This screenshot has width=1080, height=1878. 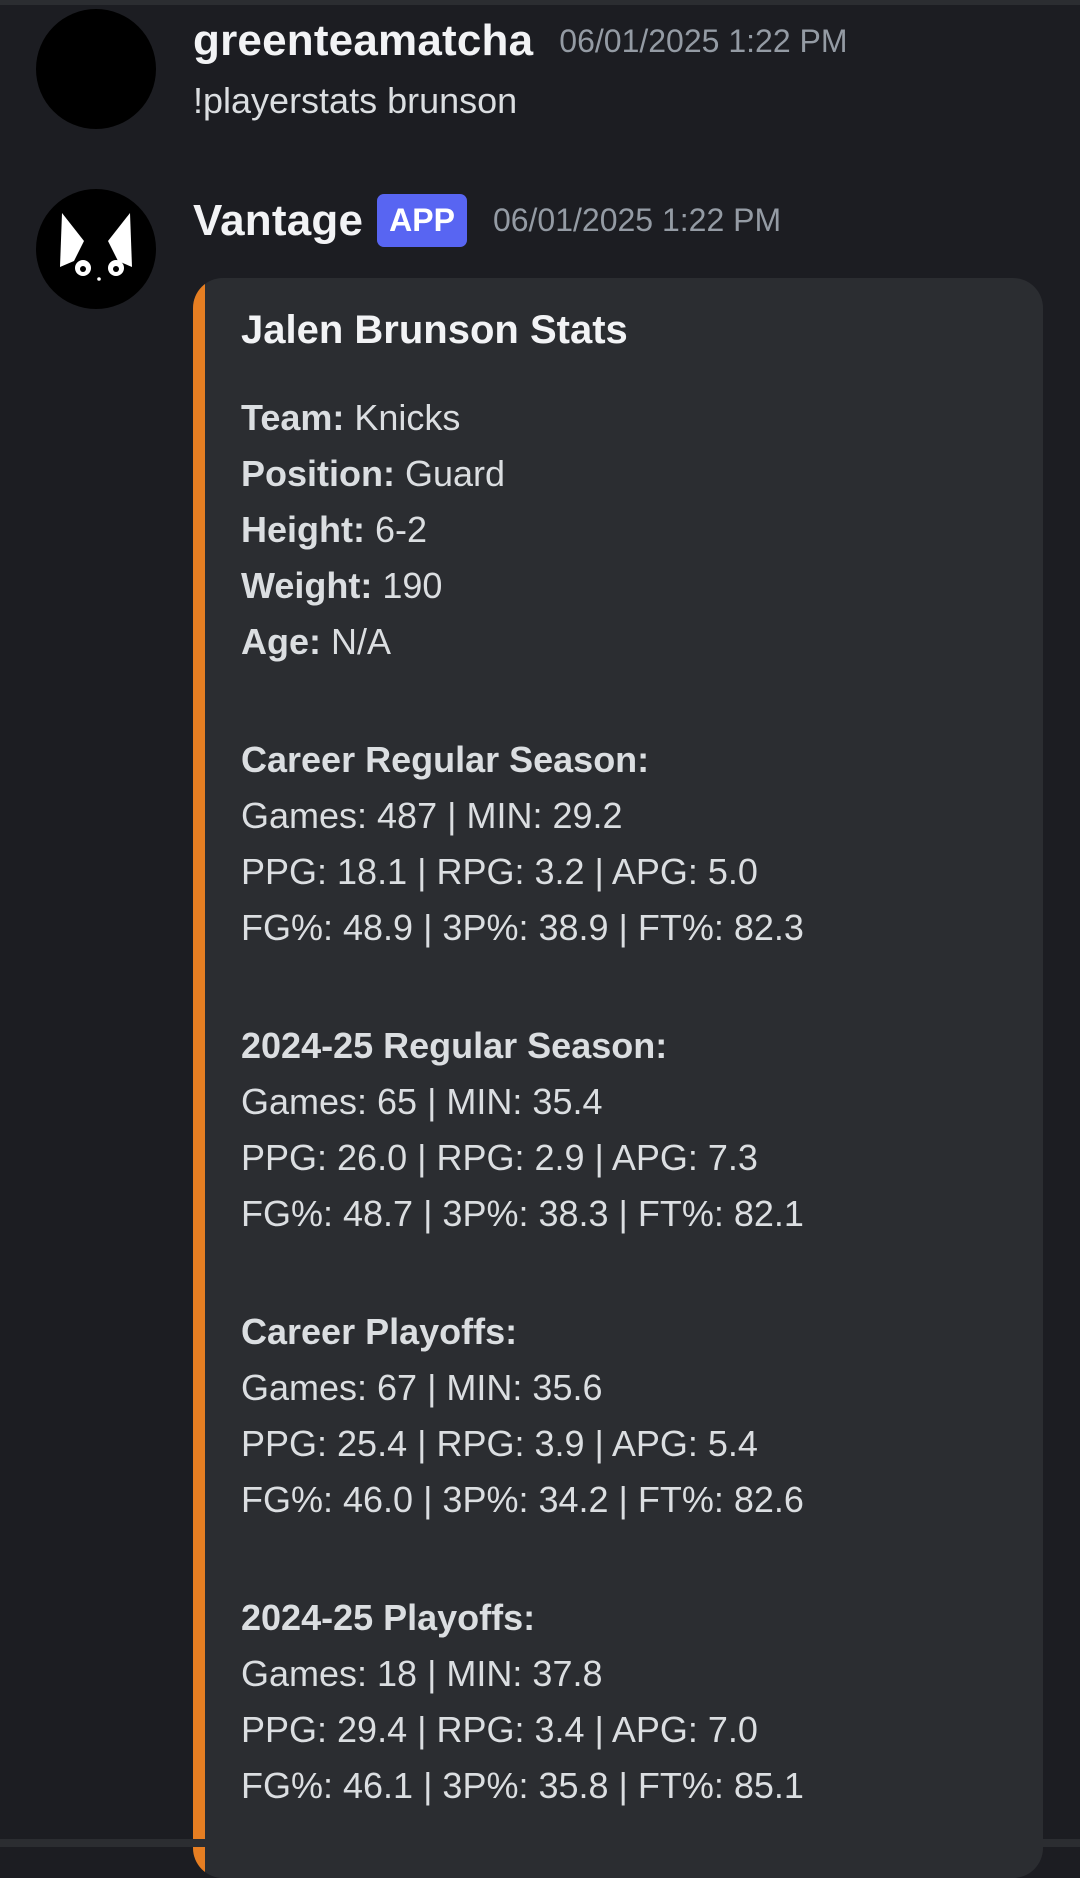 What do you see at coordinates (432, 815) in the screenshot?
I see `stat-line: Games: 487 | MIN: 29.2` at bounding box center [432, 815].